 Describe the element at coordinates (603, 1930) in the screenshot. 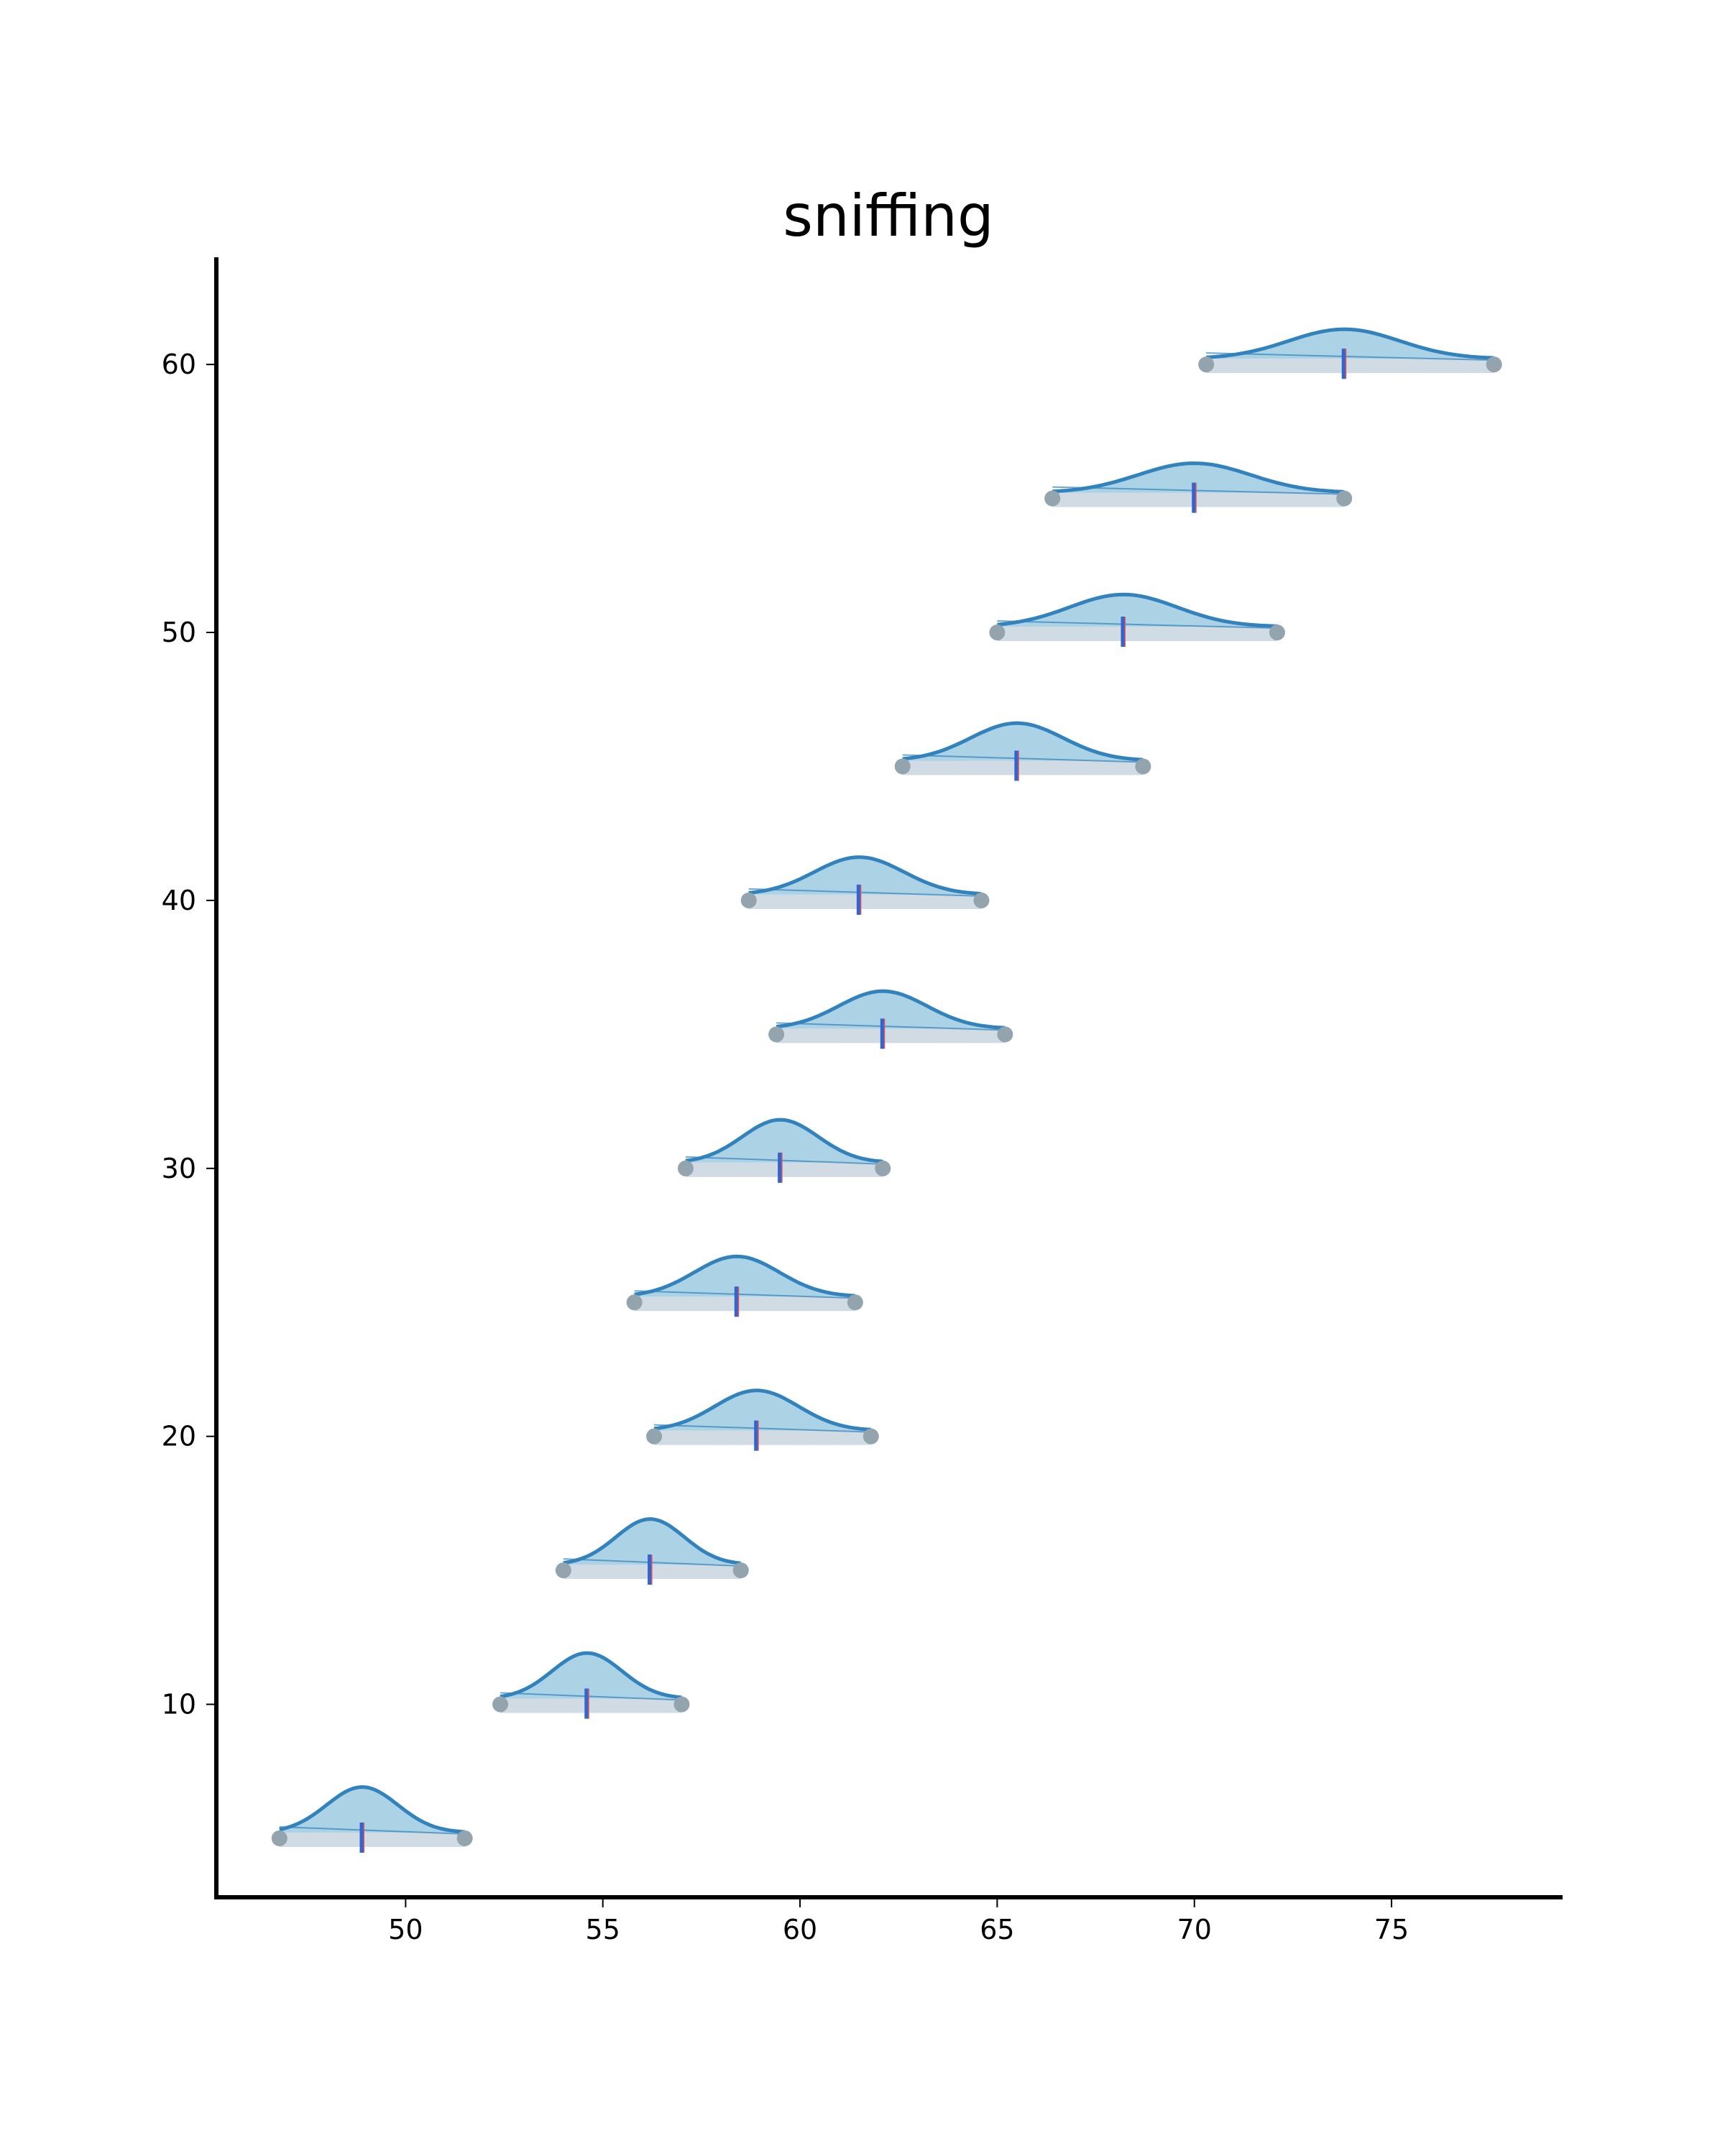

I see `x-tick-label-55: 55` at that location.